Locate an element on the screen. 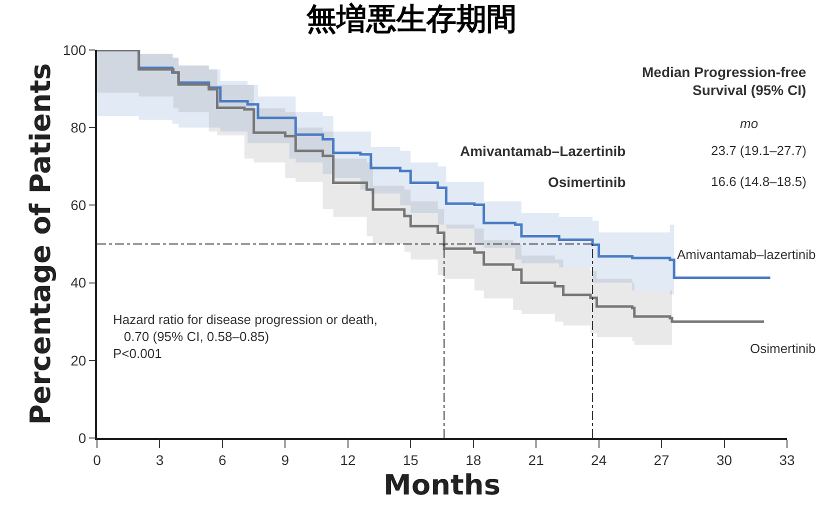 This screenshot has width=823, height=529. x-tick-label: 18 is located at coordinates (474, 460).